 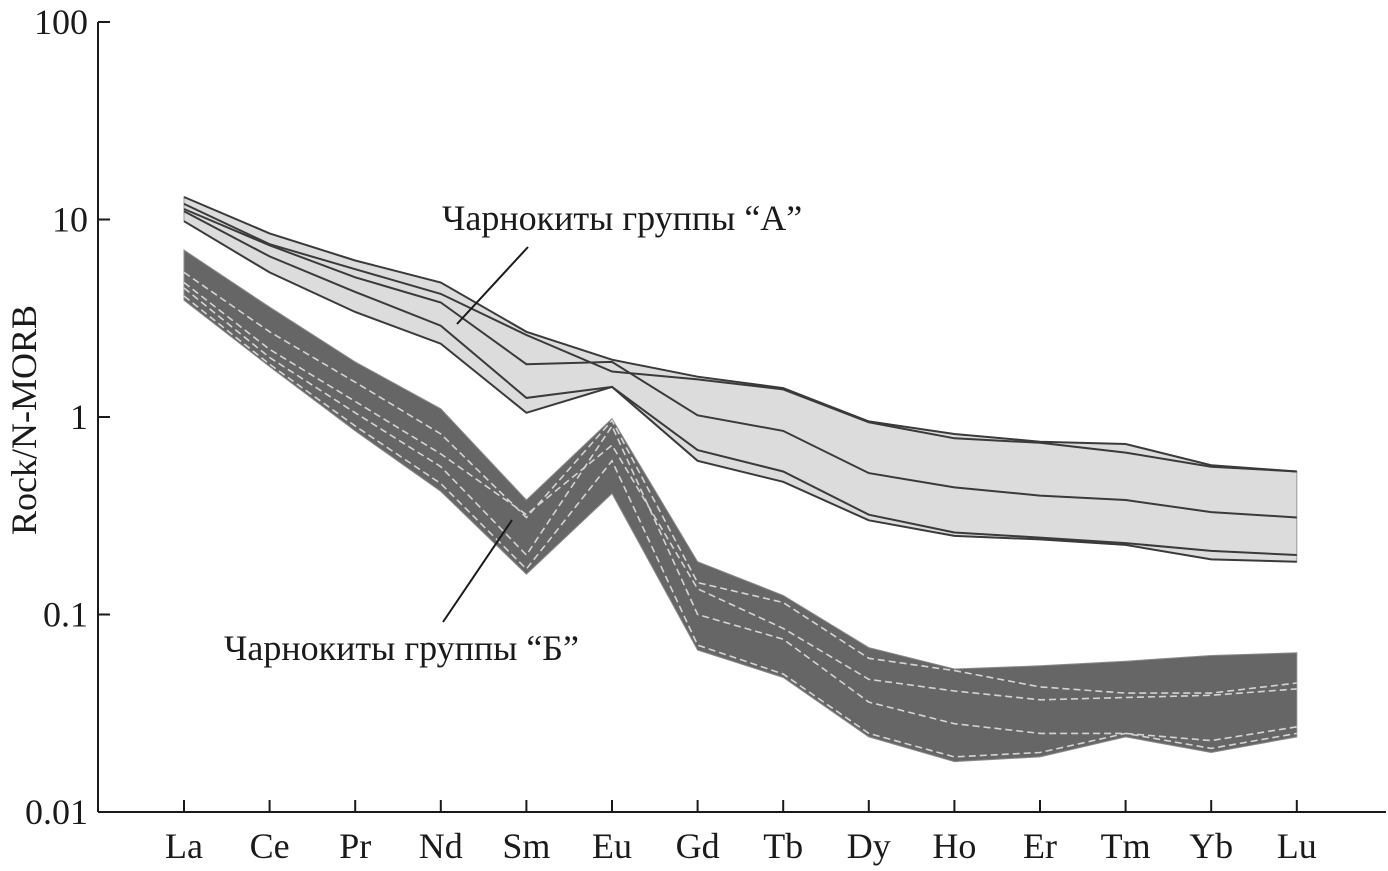 What do you see at coordinates (1211, 846) in the screenshot?
I see `x-tick-label-yb: Yb` at bounding box center [1211, 846].